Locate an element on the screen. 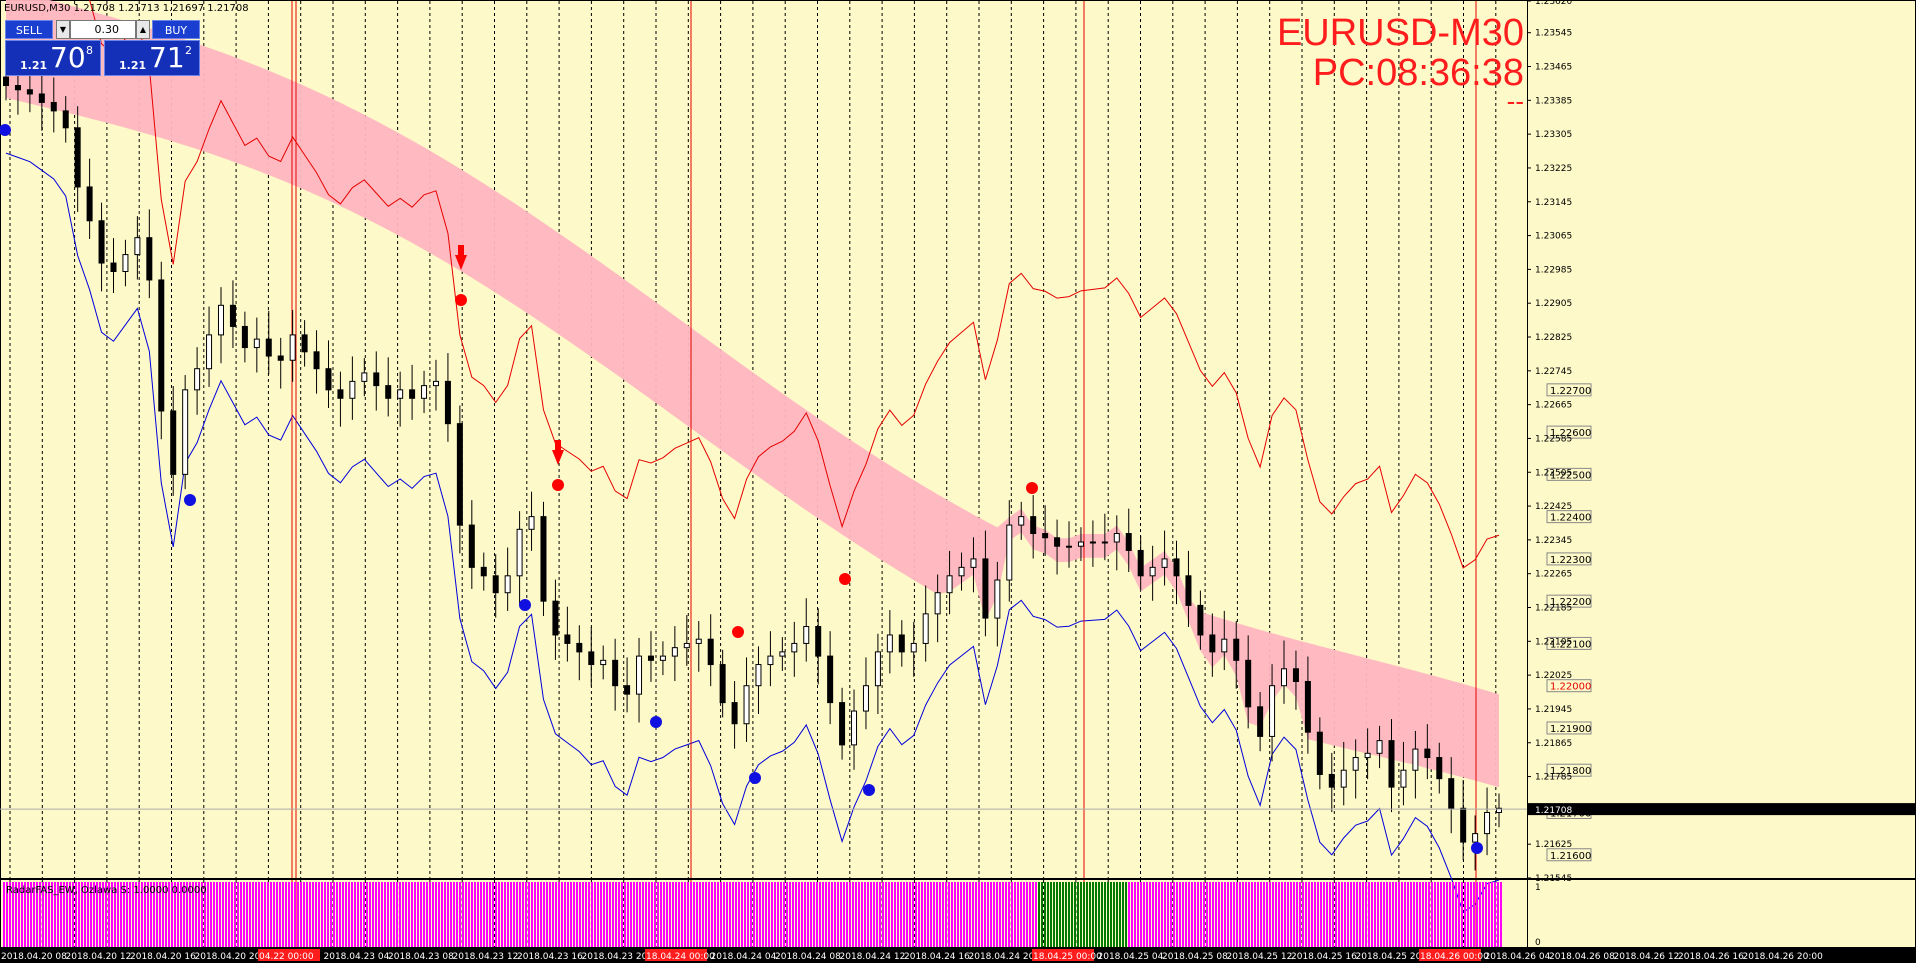 The height and width of the screenshot is (963, 1916). time-label: 2018.04.24 20:00 is located at coordinates (1009, 957).